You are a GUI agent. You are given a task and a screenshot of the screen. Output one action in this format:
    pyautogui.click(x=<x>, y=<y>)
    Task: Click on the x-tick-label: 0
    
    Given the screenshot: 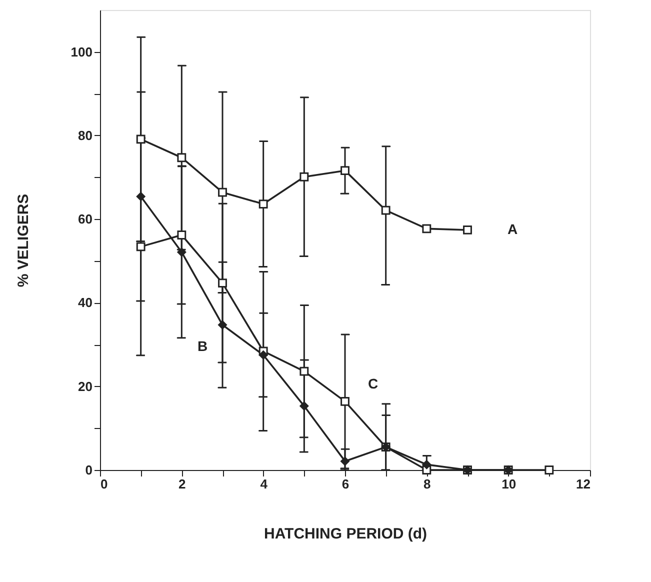 What is the action you would take?
    pyautogui.click(x=104, y=484)
    